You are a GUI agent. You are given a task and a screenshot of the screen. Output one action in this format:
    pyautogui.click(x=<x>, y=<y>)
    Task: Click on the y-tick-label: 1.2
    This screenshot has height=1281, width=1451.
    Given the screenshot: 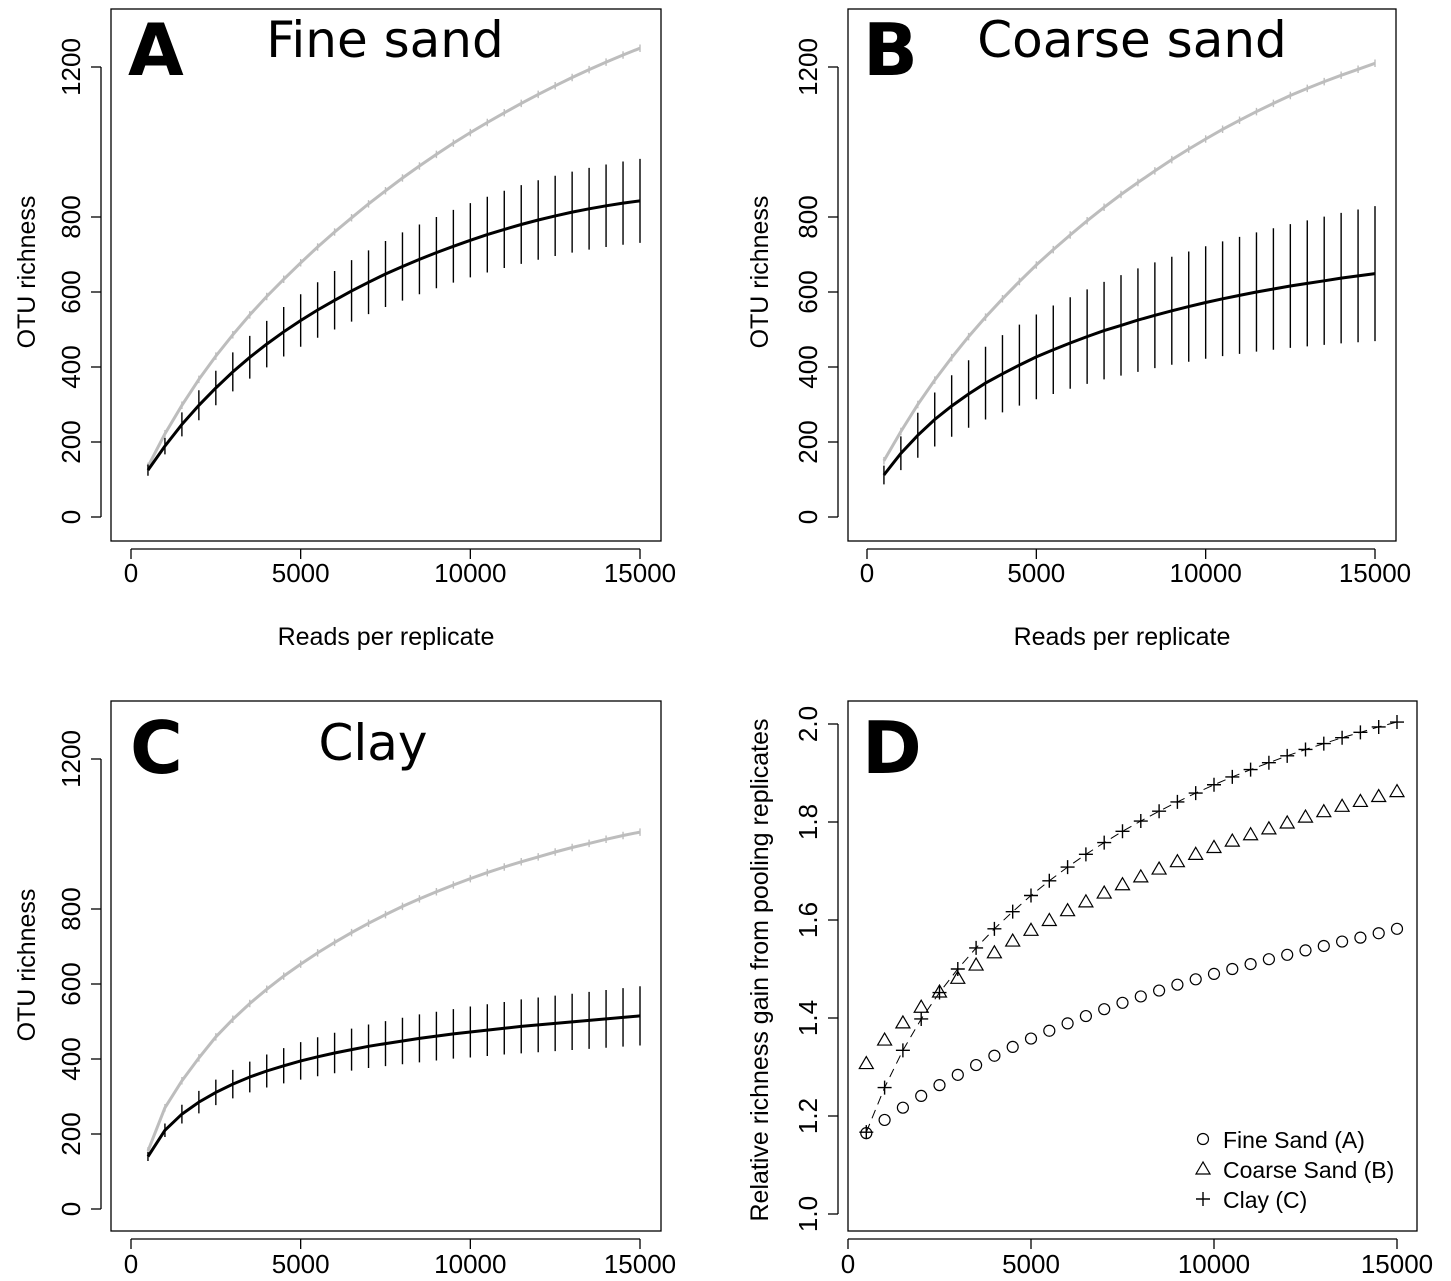 What is the action you would take?
    pyautogui.click(x=808, y=1116)
    